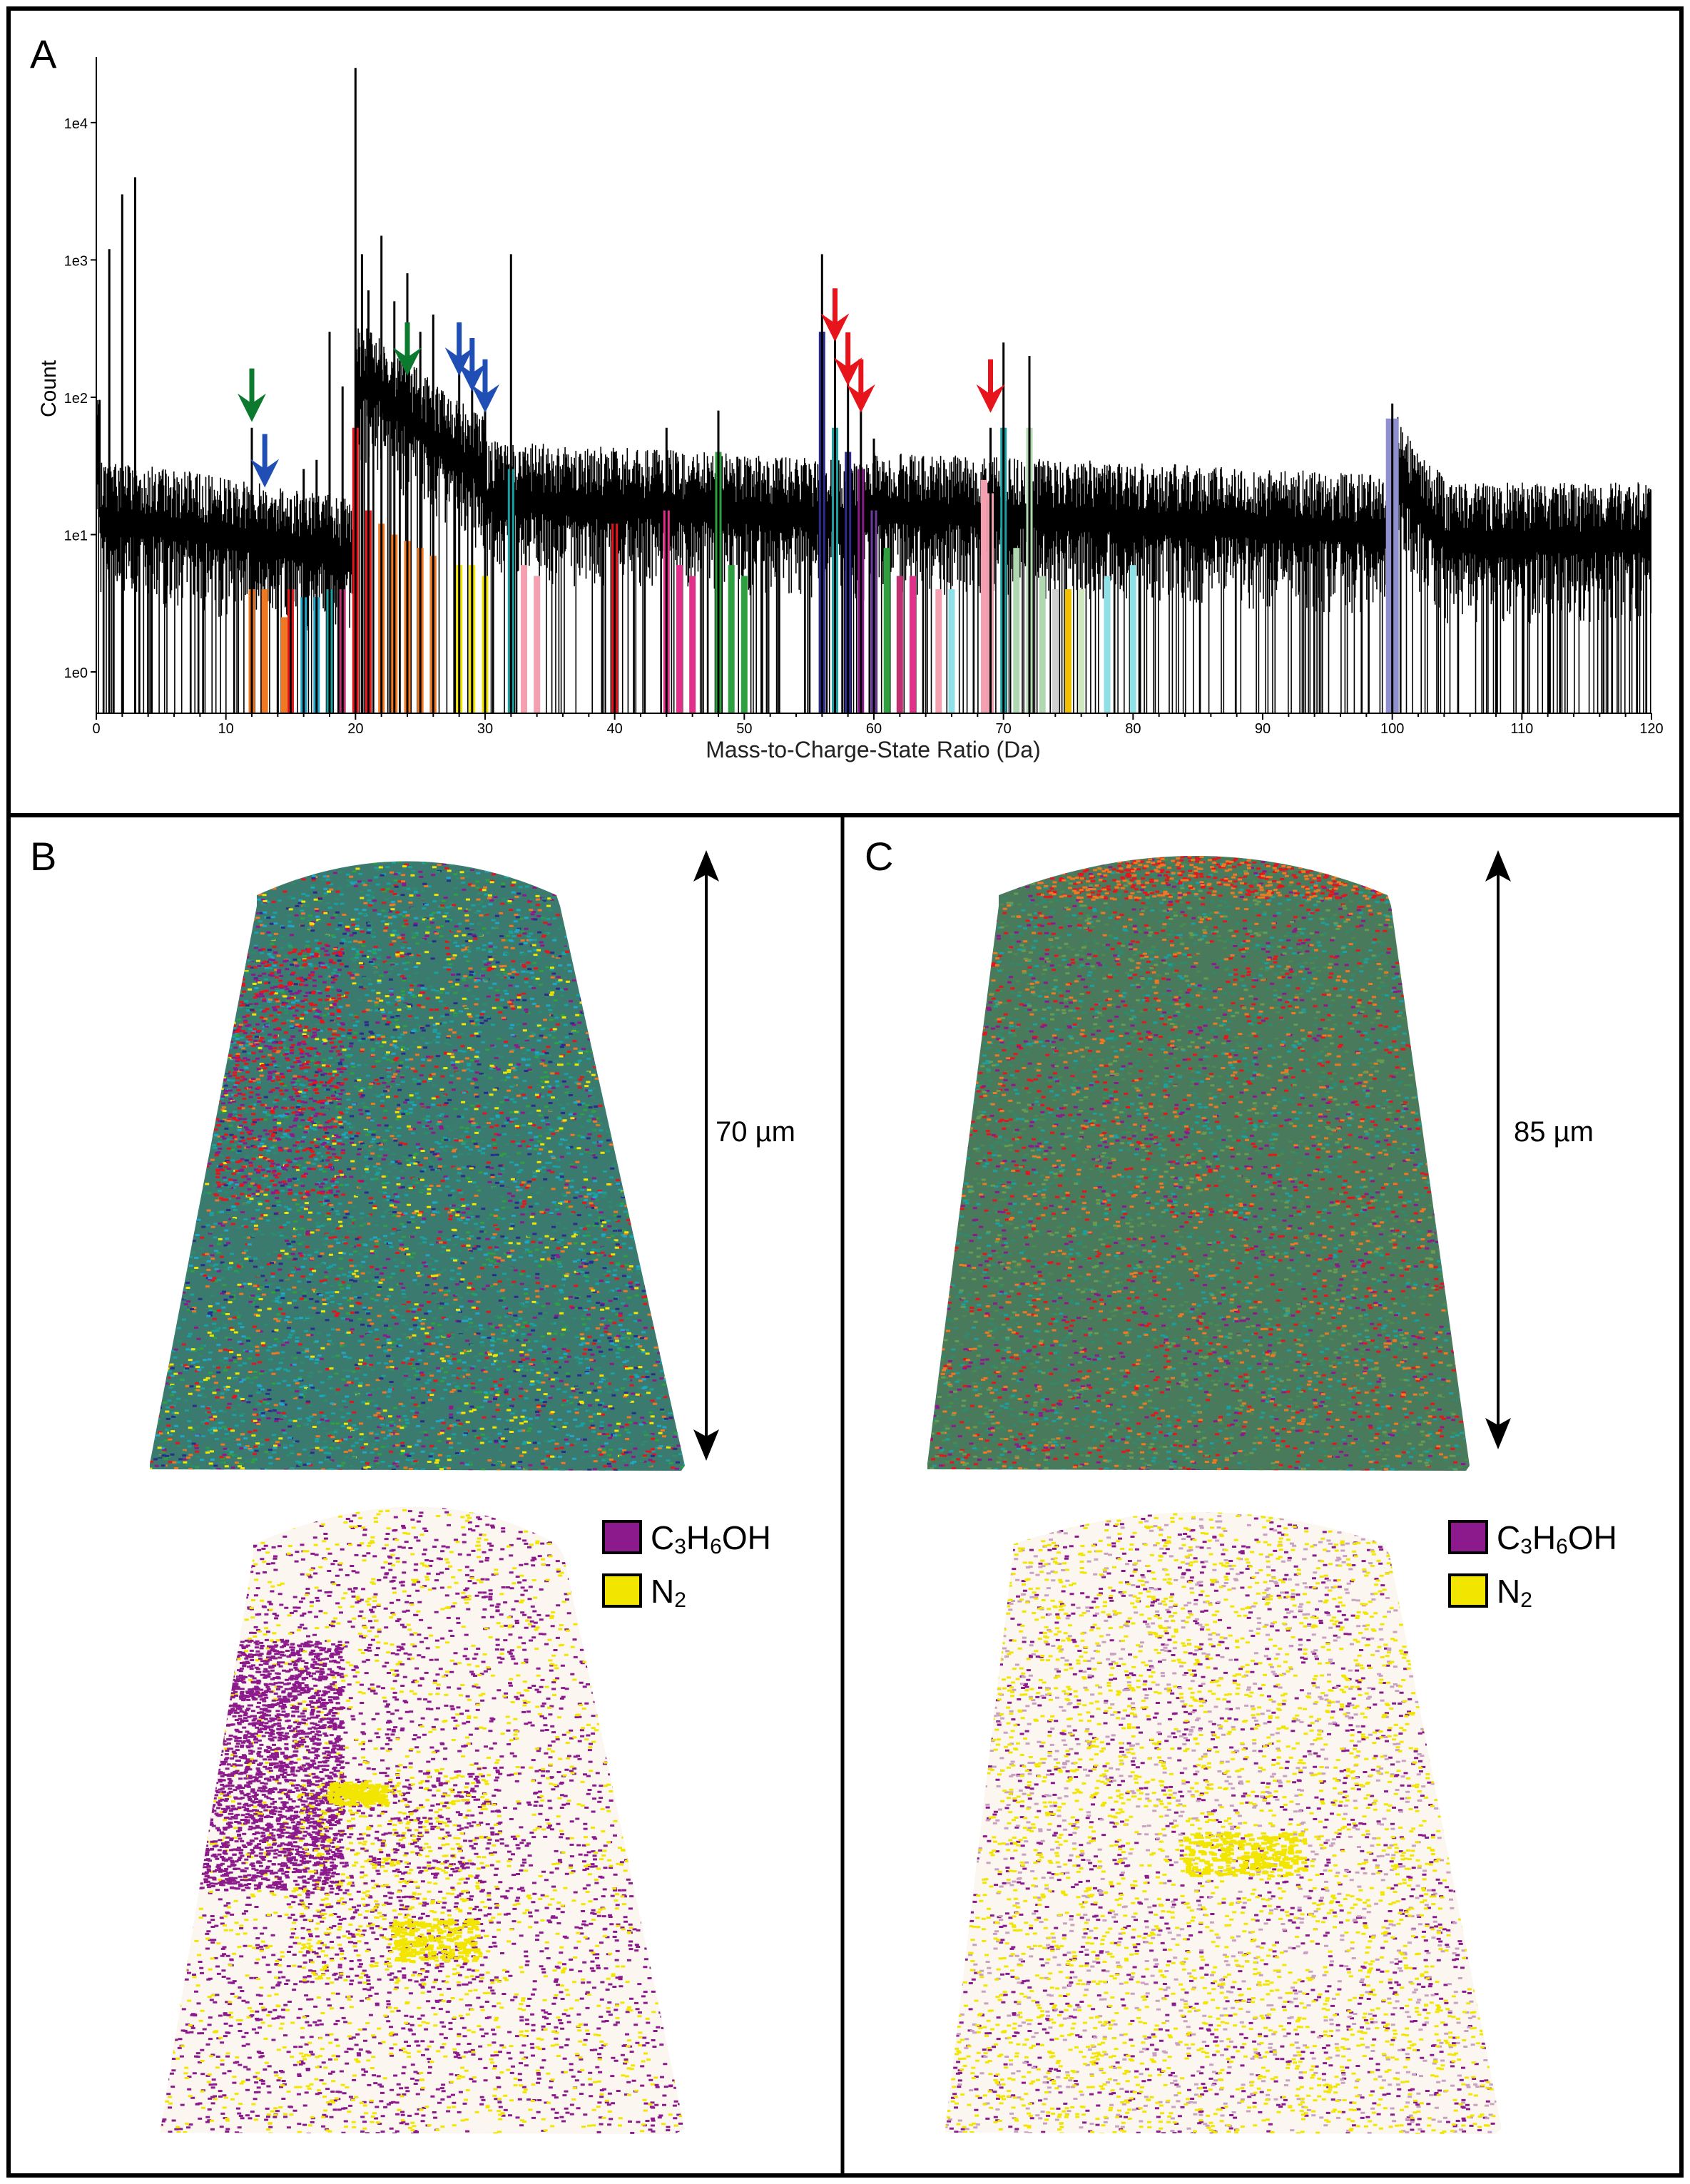 Image resolution: width=1690 pixels, height=2184 pixels. Describe the element at coordinates (80, 385) in the screenshot. I see `y-axis: 1e0 1e1 1e2 1e3 1e4` at that location.